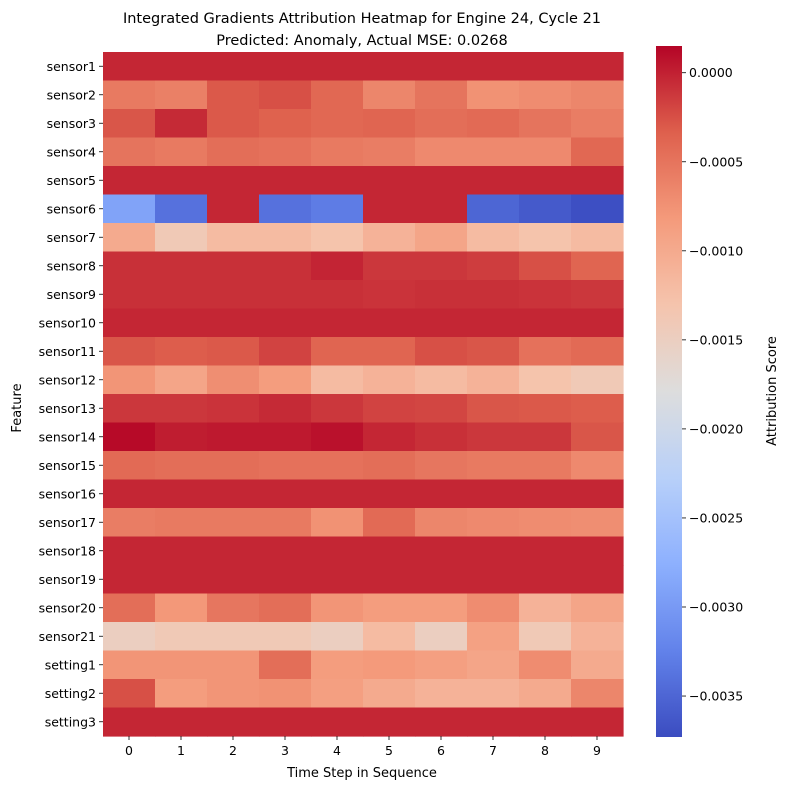 Image resolution: width=788 pixels, height=790 pixels. Describe the element at coordinates (181, 750) in the screenshot. I see `x-tick-label: 1` at that location.